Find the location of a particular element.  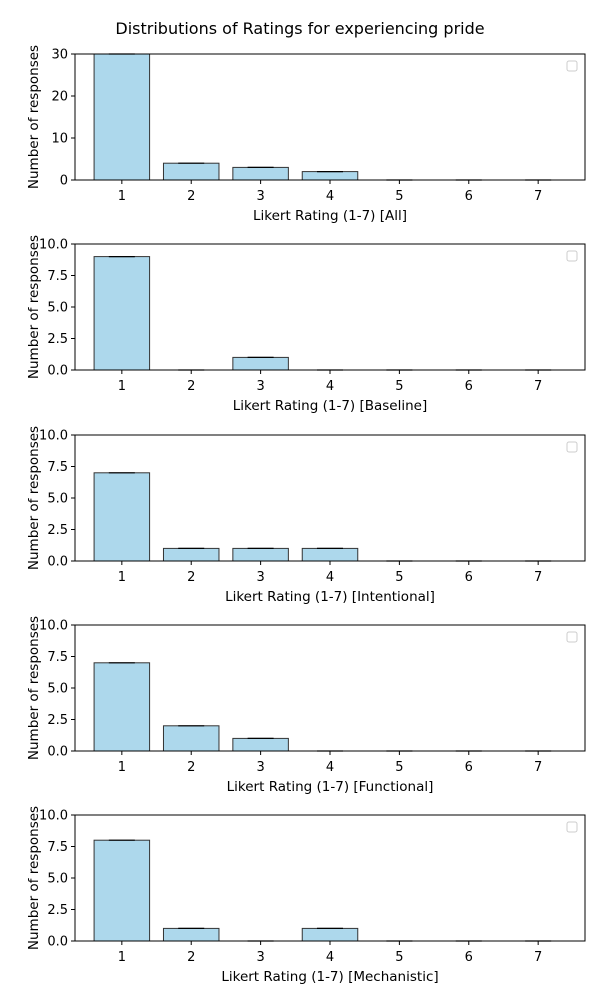

x-axis-label: Likert Rating (1-7) [All] is located at coordinates (330, 216).